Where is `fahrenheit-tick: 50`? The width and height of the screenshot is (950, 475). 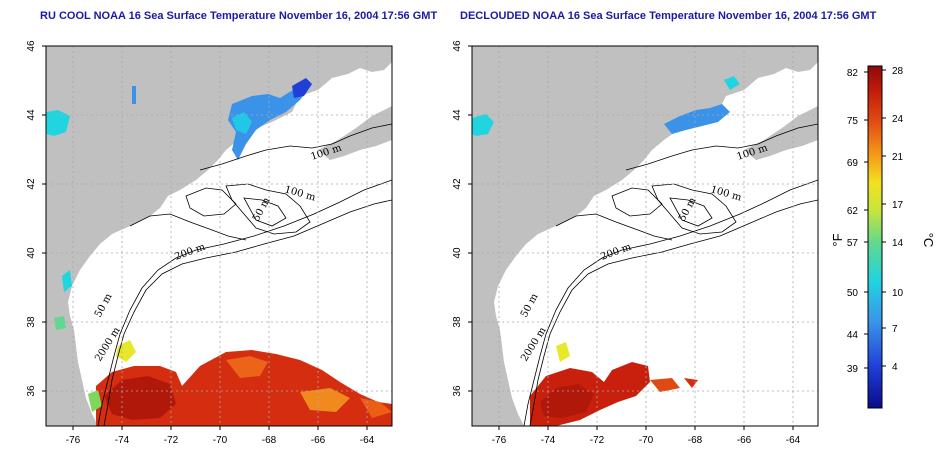
fahrenheit-tick: 50 is located at coordinates (853, 293).